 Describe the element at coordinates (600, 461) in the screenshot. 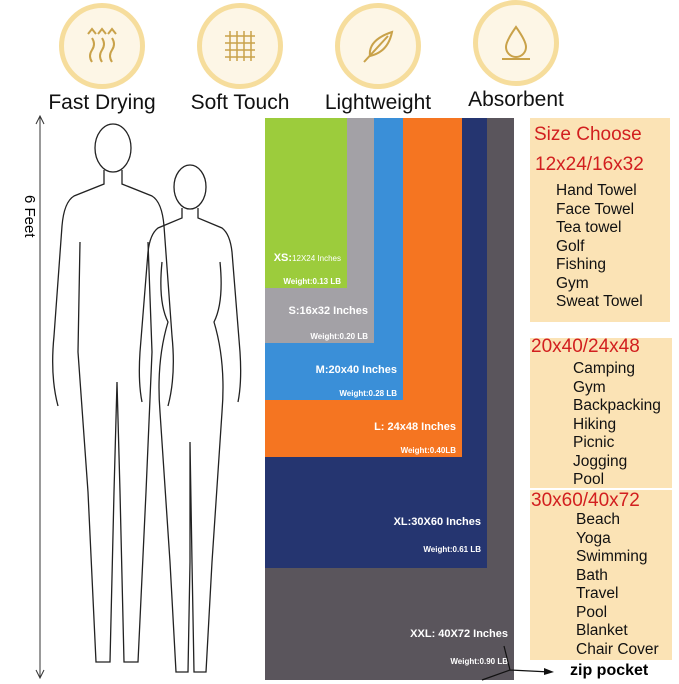

I see `use-item: Jogging` at that location.